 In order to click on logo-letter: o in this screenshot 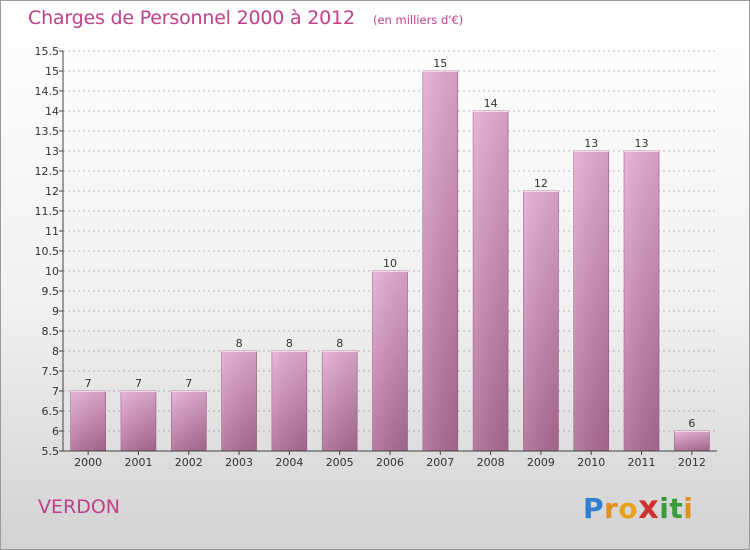, I will do `click(628, 508)`.